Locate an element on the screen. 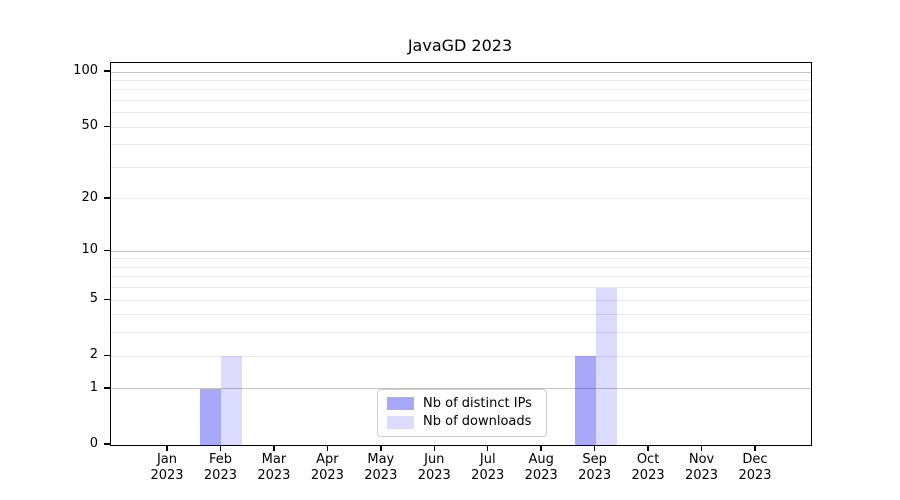 This screenshot has width=900, height=500. legend-label-downloads: Nb of downloads is located at coordinates (477, 422).